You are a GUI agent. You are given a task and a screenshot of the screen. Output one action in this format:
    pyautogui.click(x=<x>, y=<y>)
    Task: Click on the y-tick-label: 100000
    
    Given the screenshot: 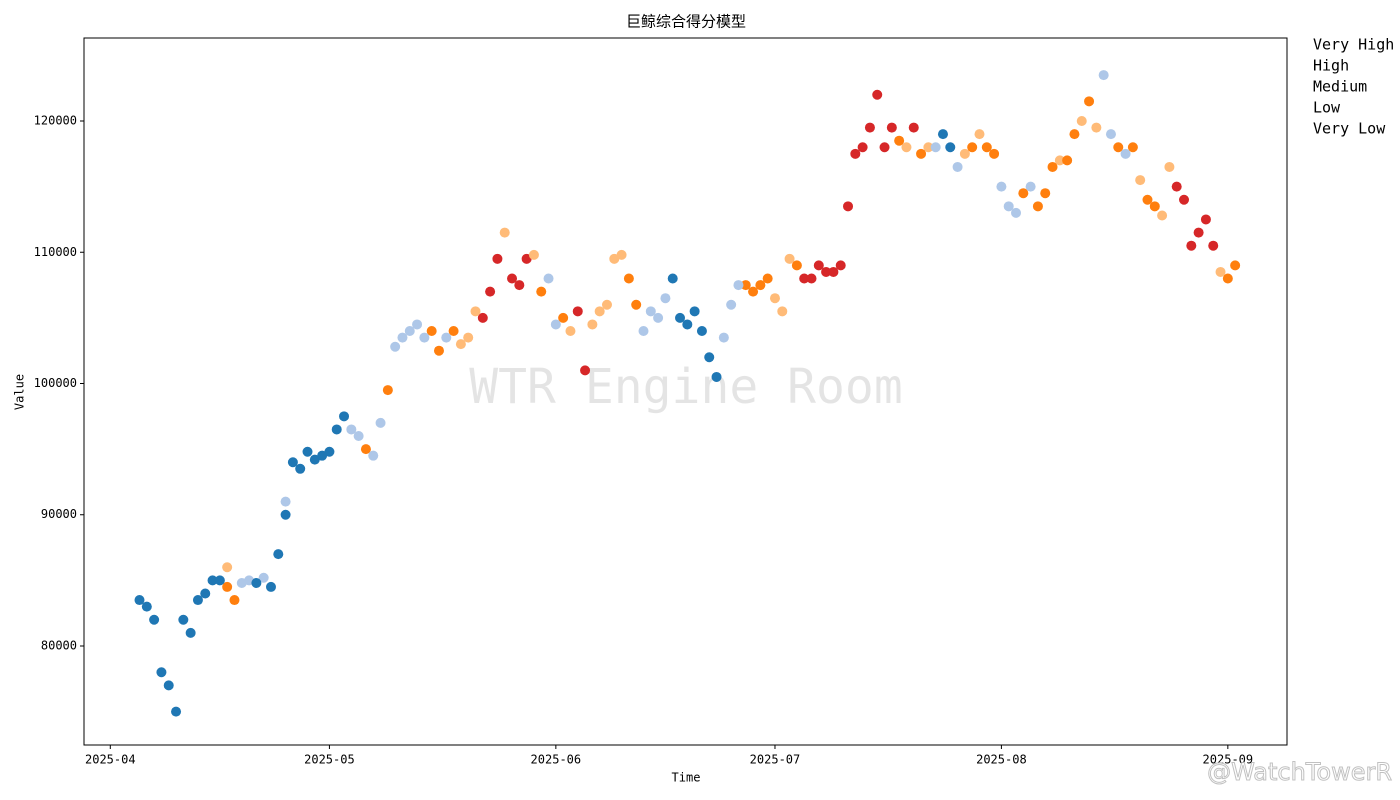 What is the action you would take?
    pyautogui.click(x=55, y=383)
    